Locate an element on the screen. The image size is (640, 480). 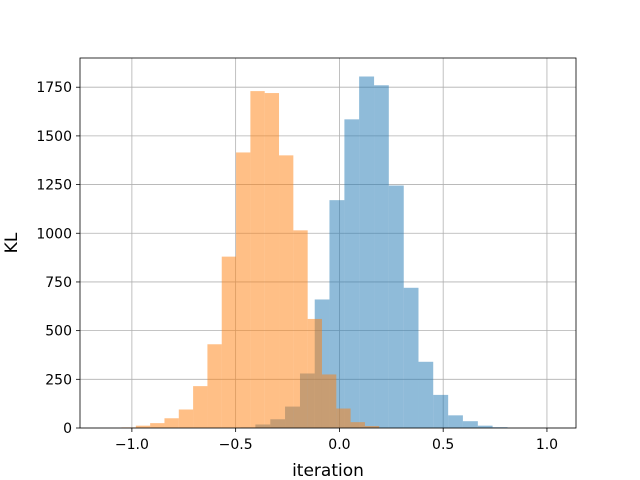
x-tick-label: −1.0 is located at coordinates (132, 445).